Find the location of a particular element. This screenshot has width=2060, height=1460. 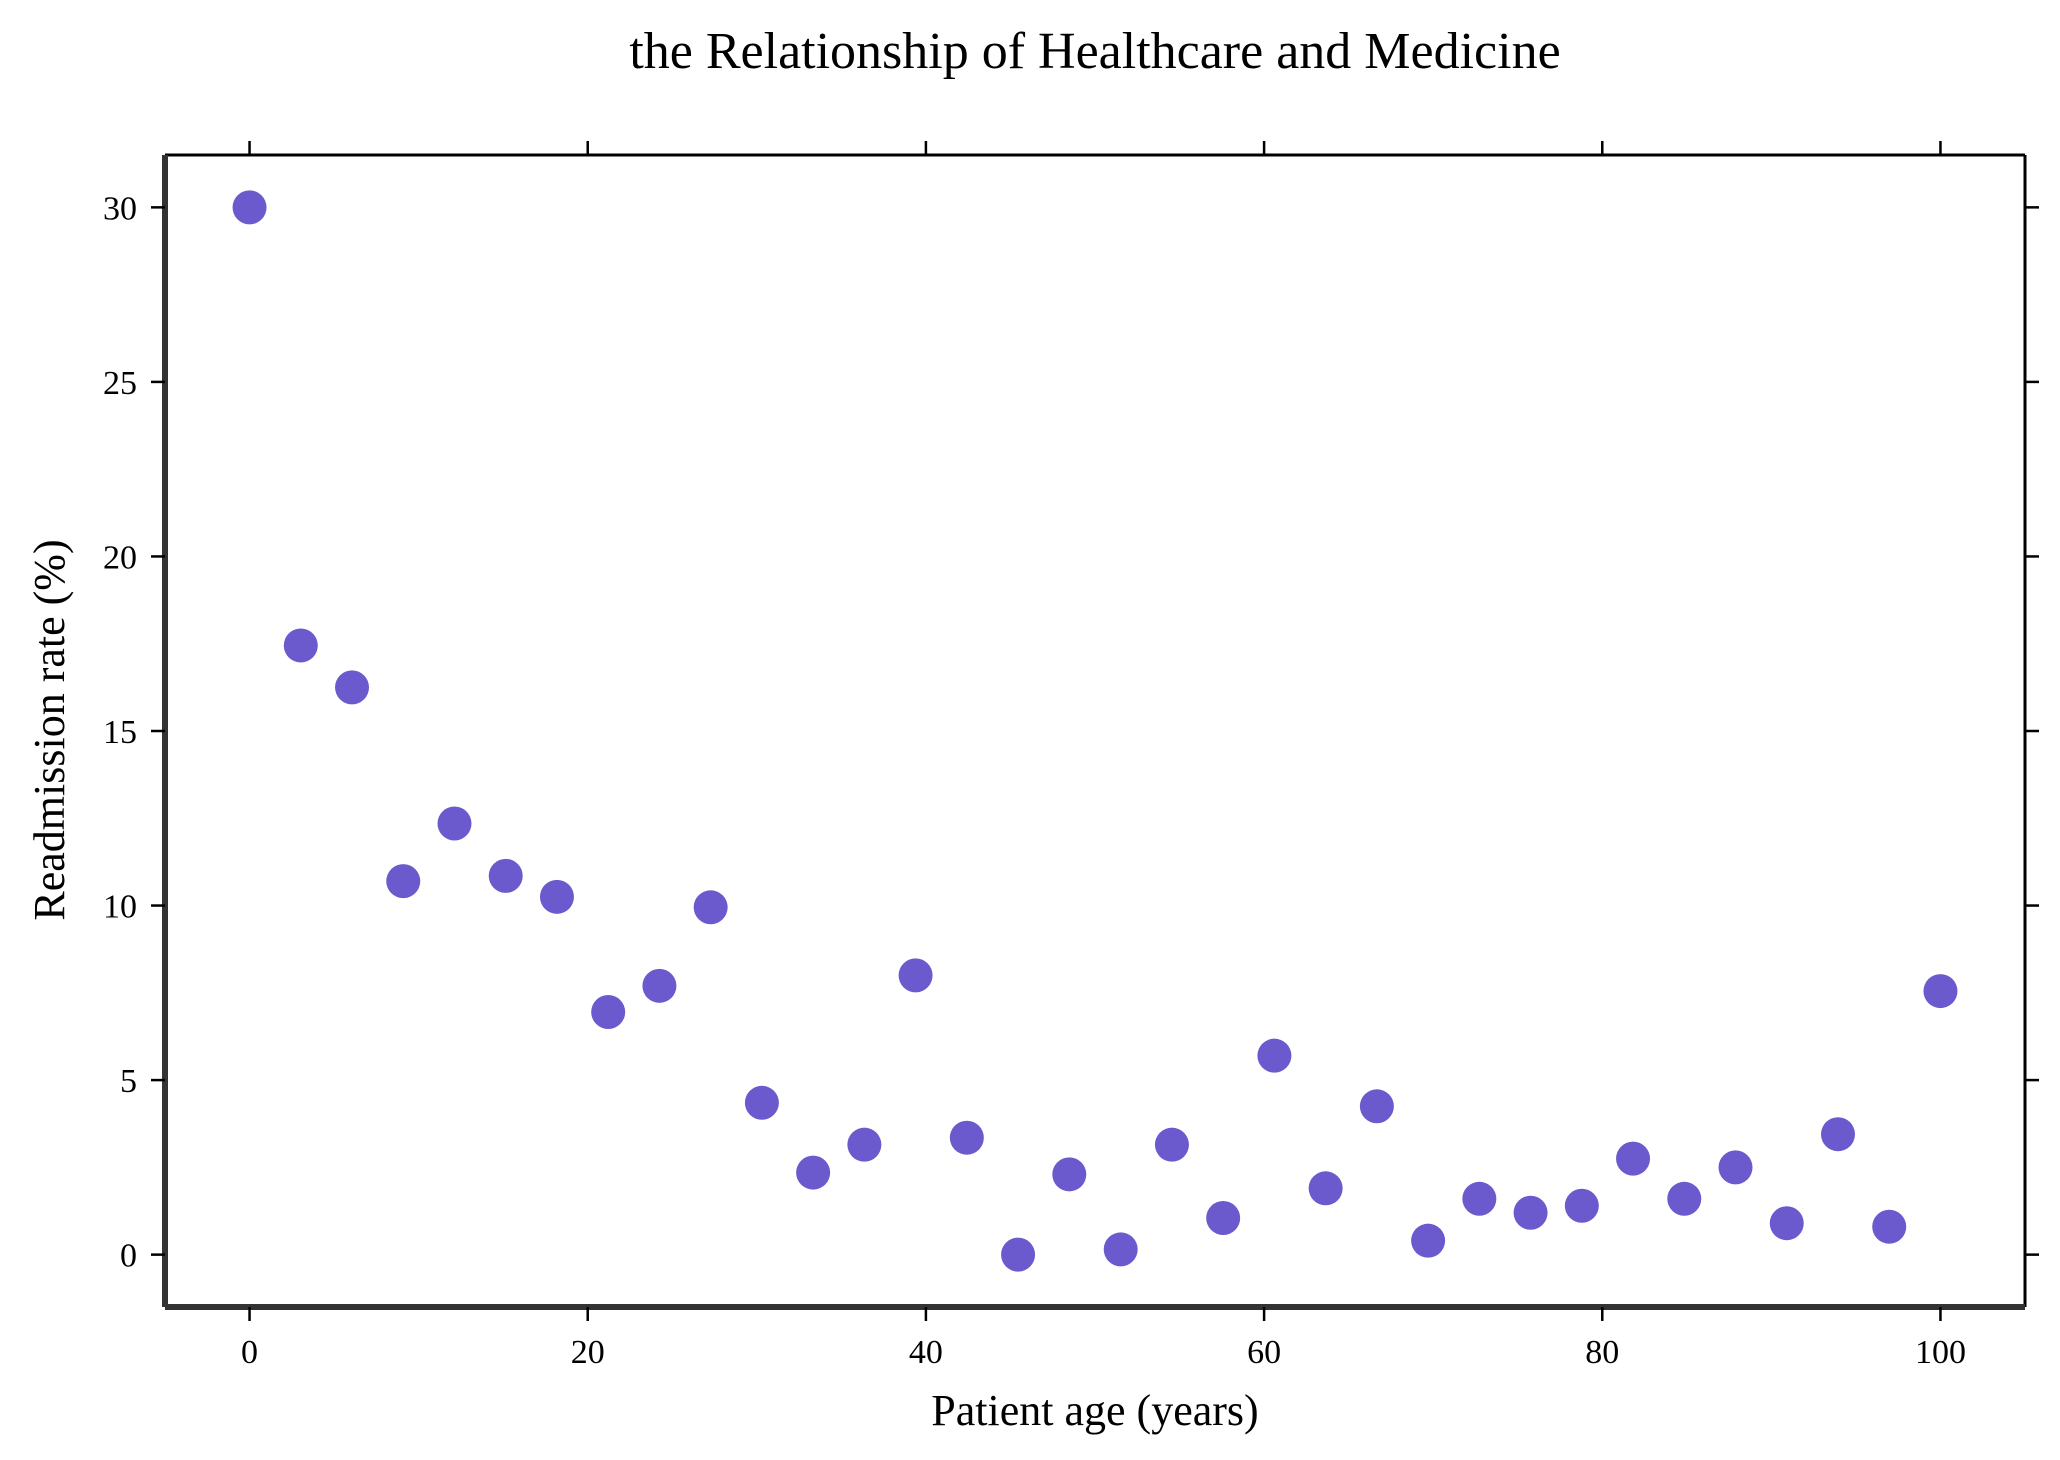

y-tick-label: 15 is located at coordinates (120, 732).